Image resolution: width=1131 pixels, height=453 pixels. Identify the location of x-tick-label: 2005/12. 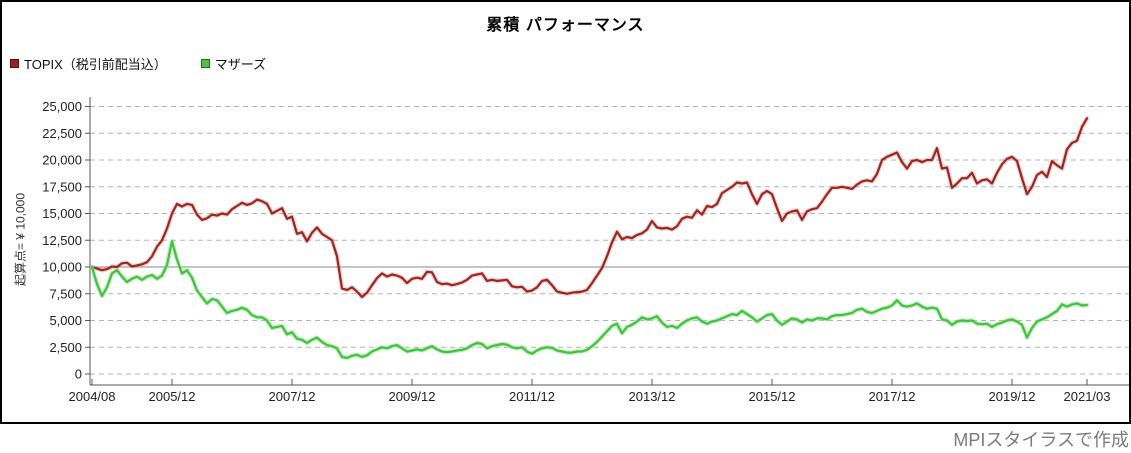
(172, 396).